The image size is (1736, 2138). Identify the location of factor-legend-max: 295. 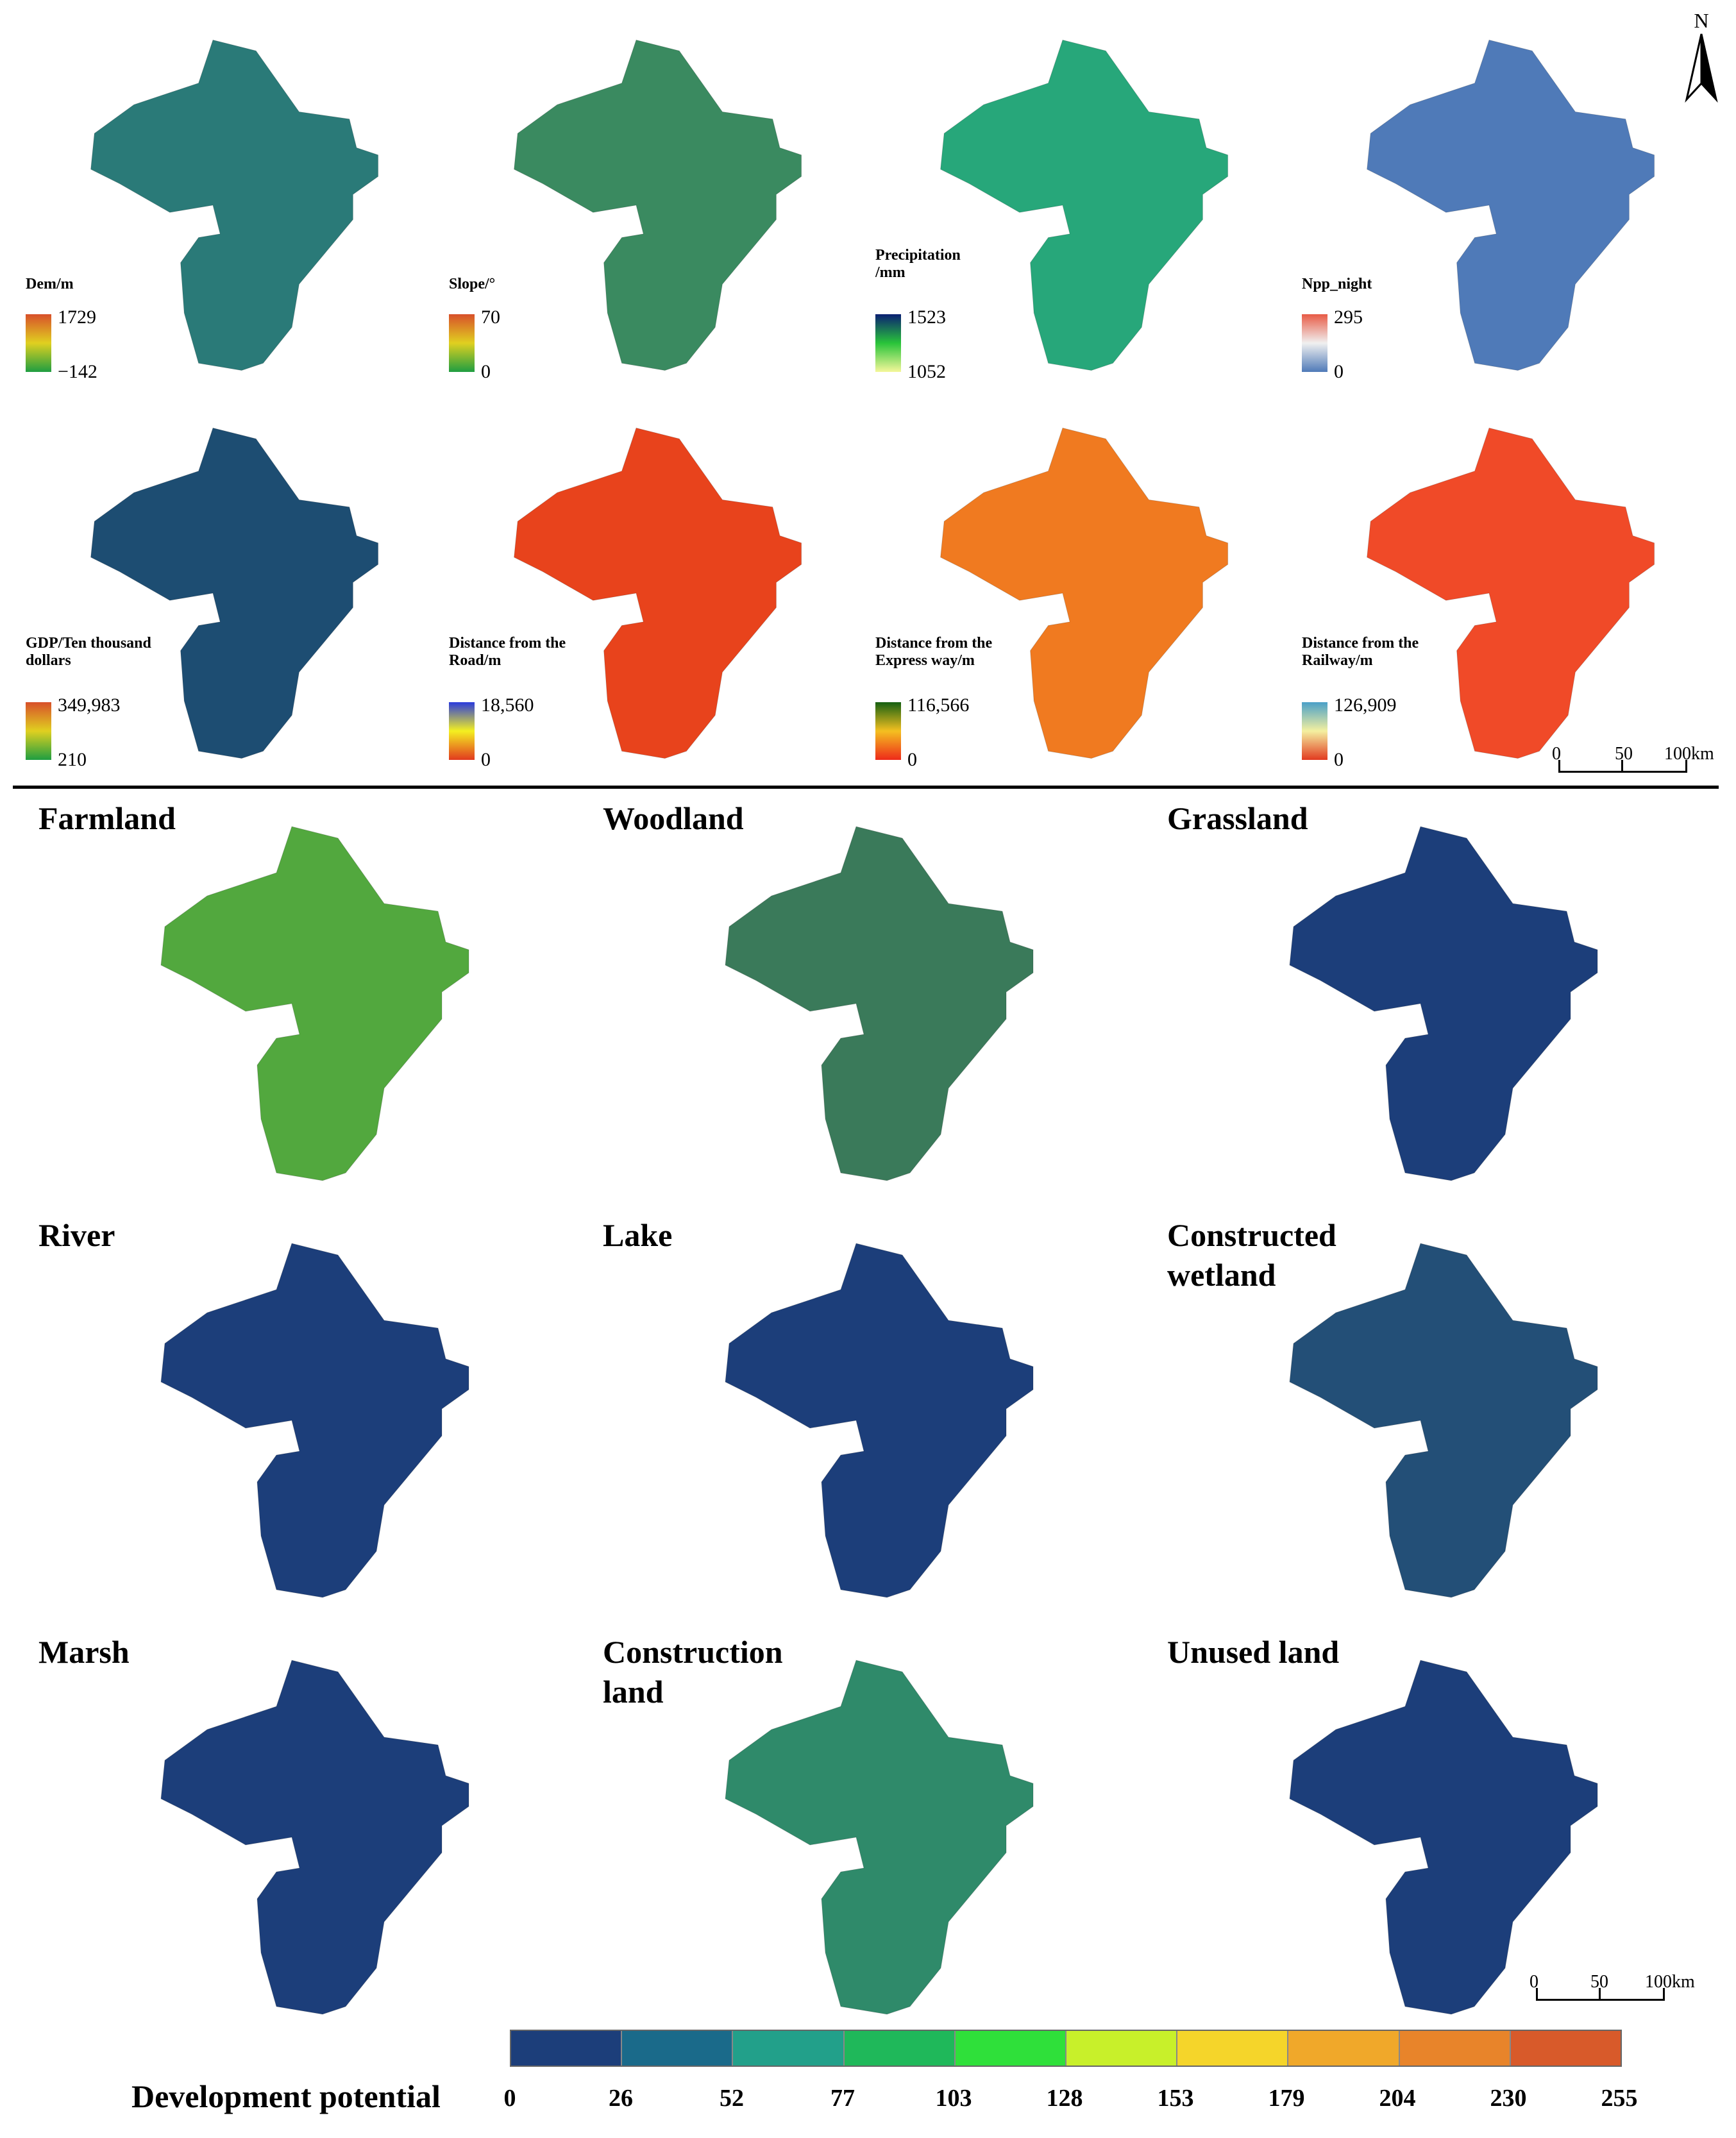
(1349, 317).